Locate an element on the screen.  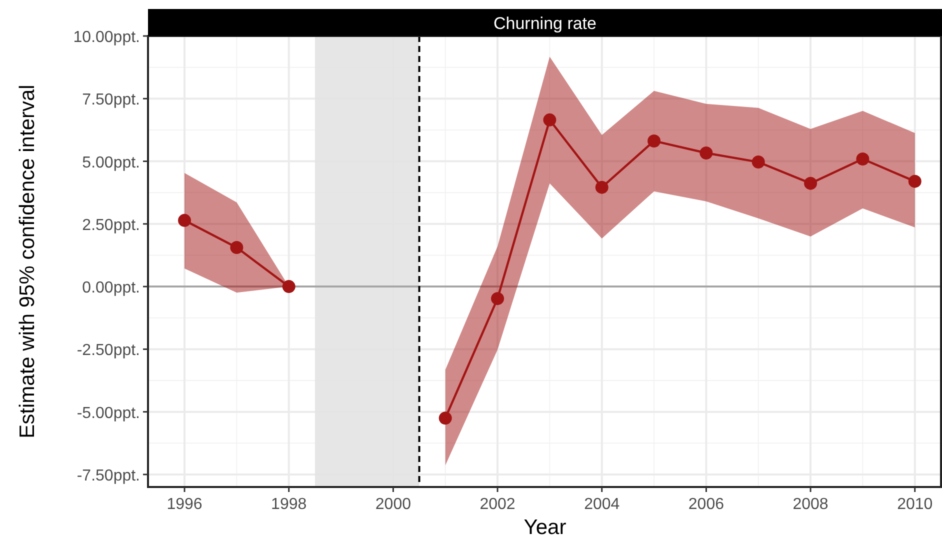
y-tick-label: 5.00ppt. is located at coordinates (111, 163).